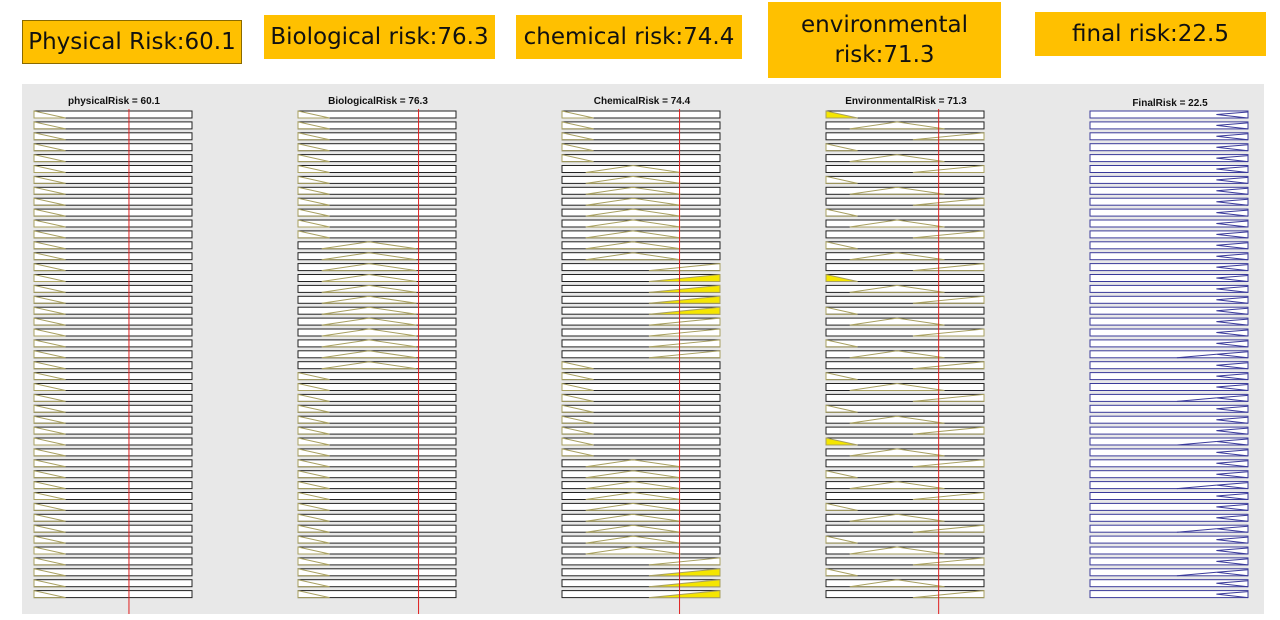 The image size is (1280, 620). Describe the element at coordinates (1150, 34) in the screenshot. I see `final-risk-badge: final risk:22.5` at that location.